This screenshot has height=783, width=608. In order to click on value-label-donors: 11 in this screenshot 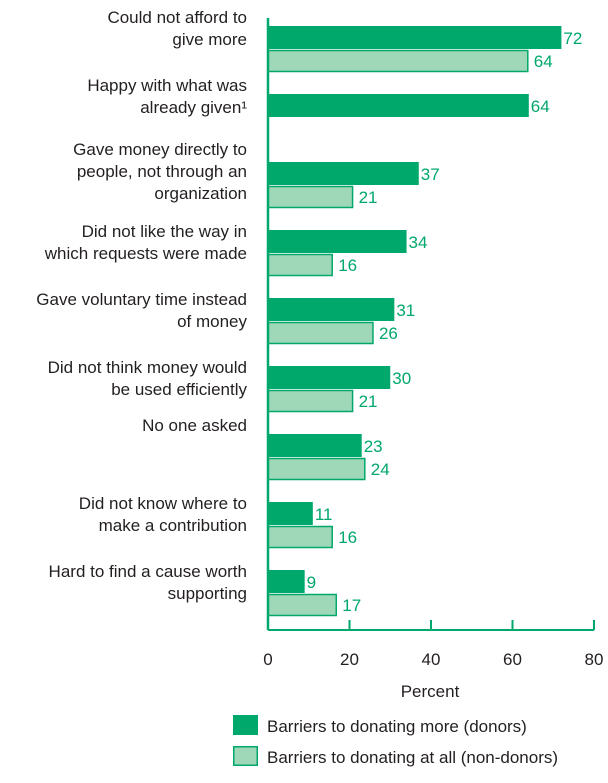, I will do `click(324, 514)`.